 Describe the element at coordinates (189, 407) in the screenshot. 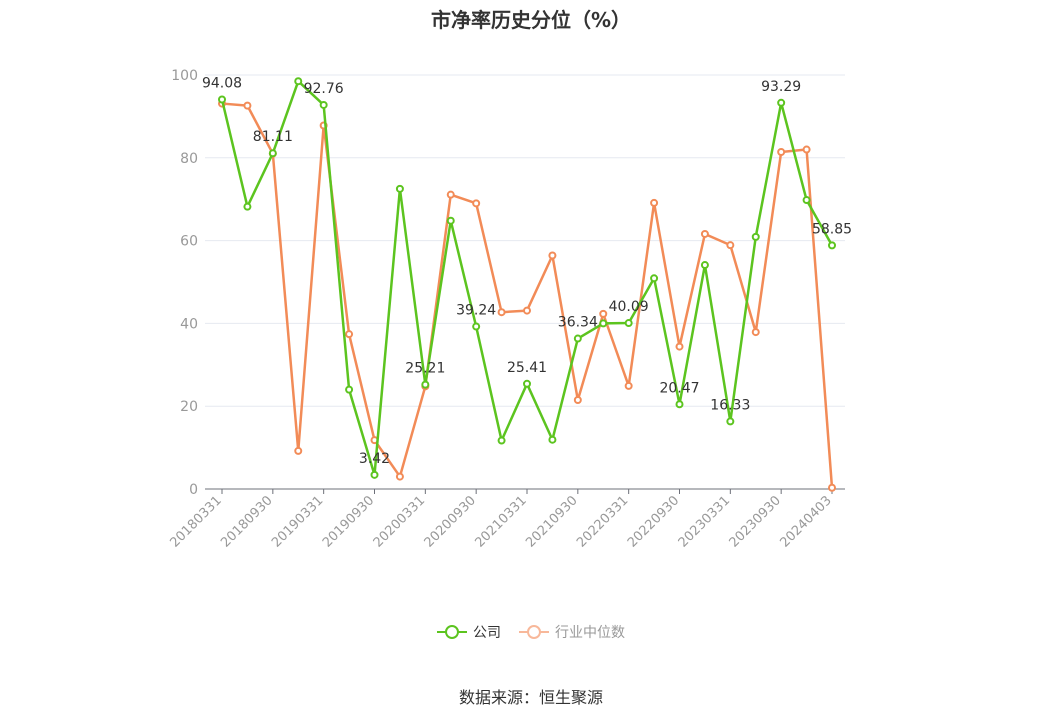

I see `y-tick-label: 20` at that location.